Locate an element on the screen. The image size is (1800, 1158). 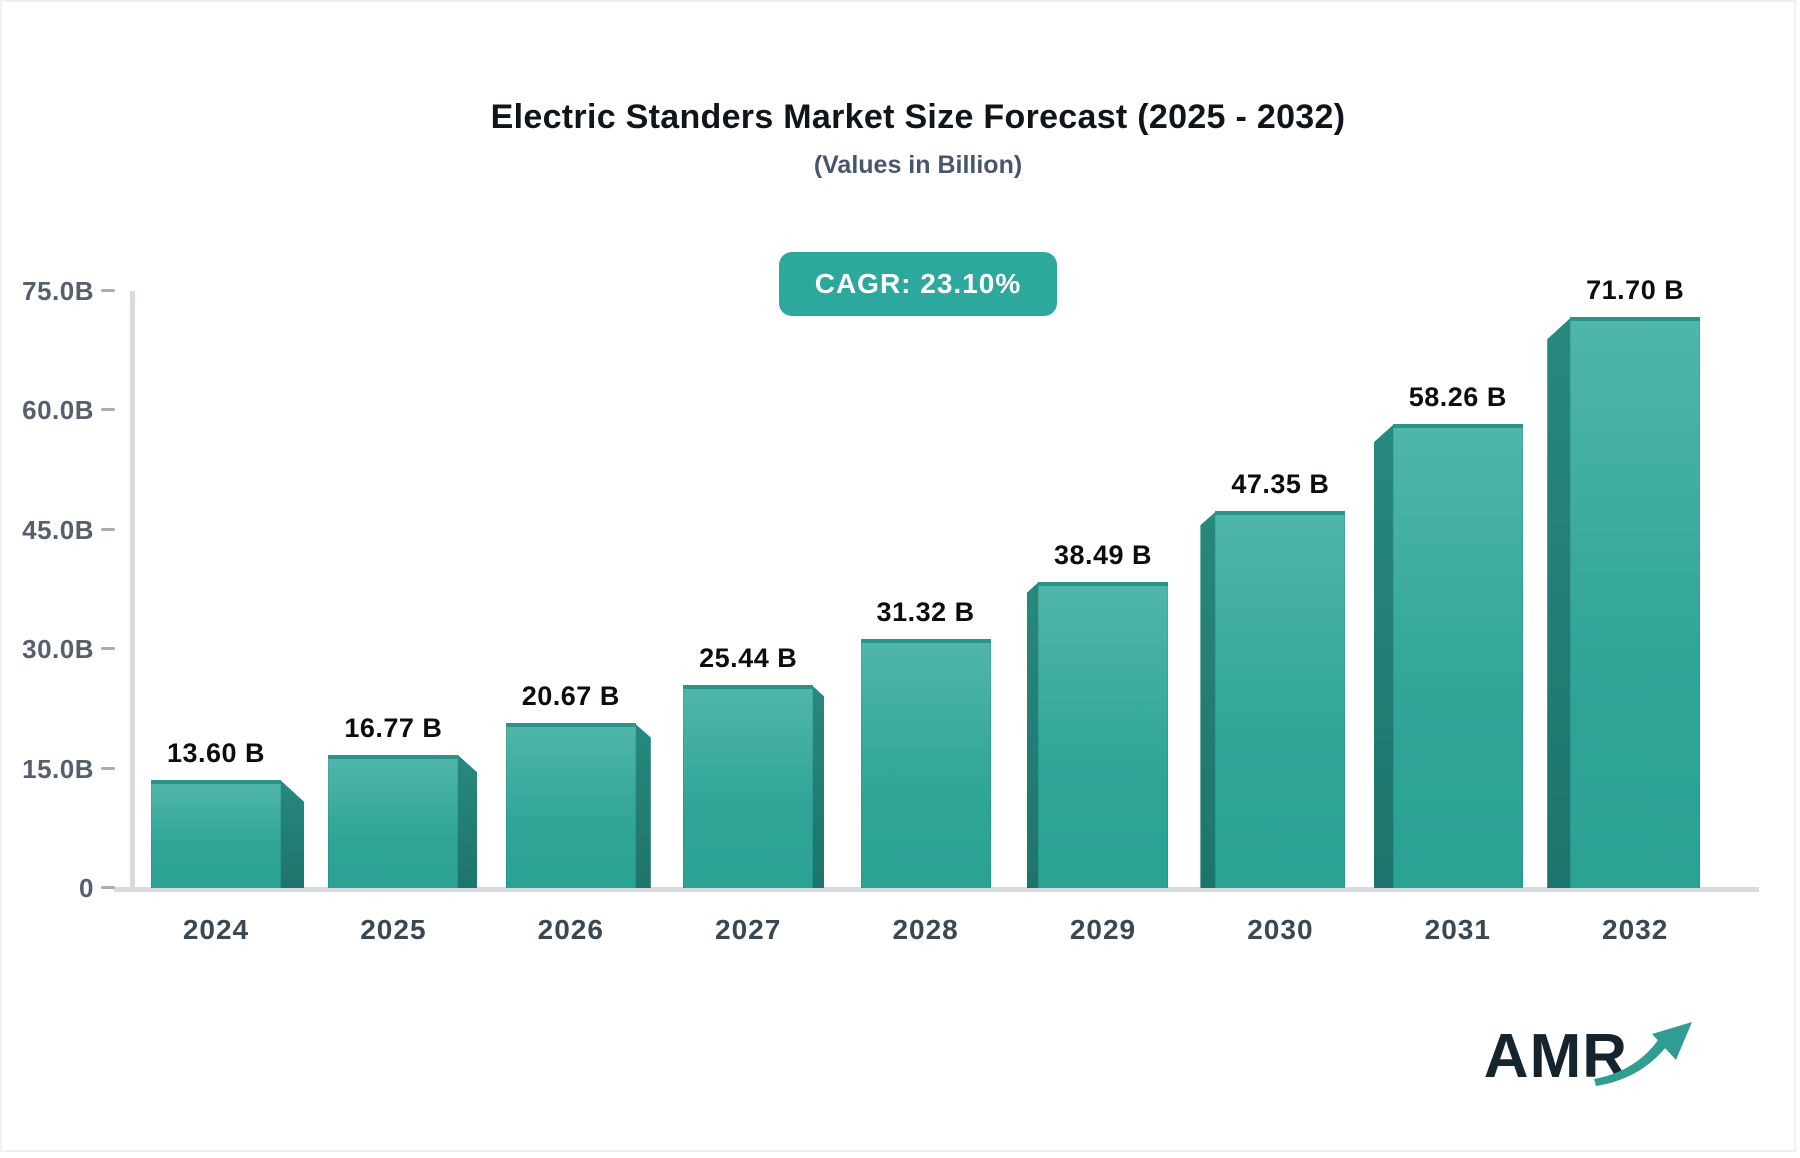
bar-value-label: 71.70 B is located at coordinates (1635, 290).